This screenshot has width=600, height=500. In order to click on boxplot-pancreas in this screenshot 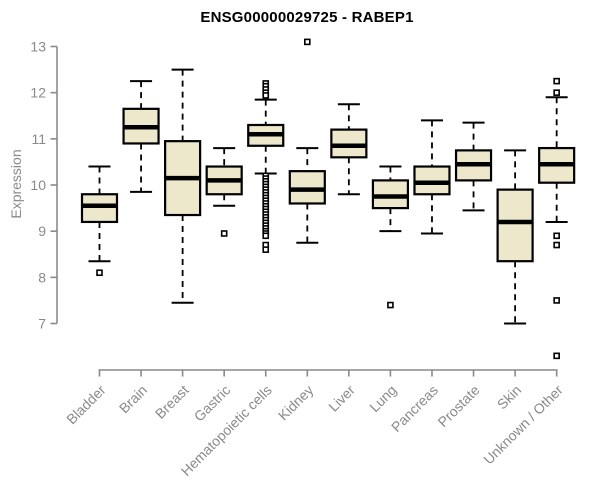, I will do `click(432, 177)`.